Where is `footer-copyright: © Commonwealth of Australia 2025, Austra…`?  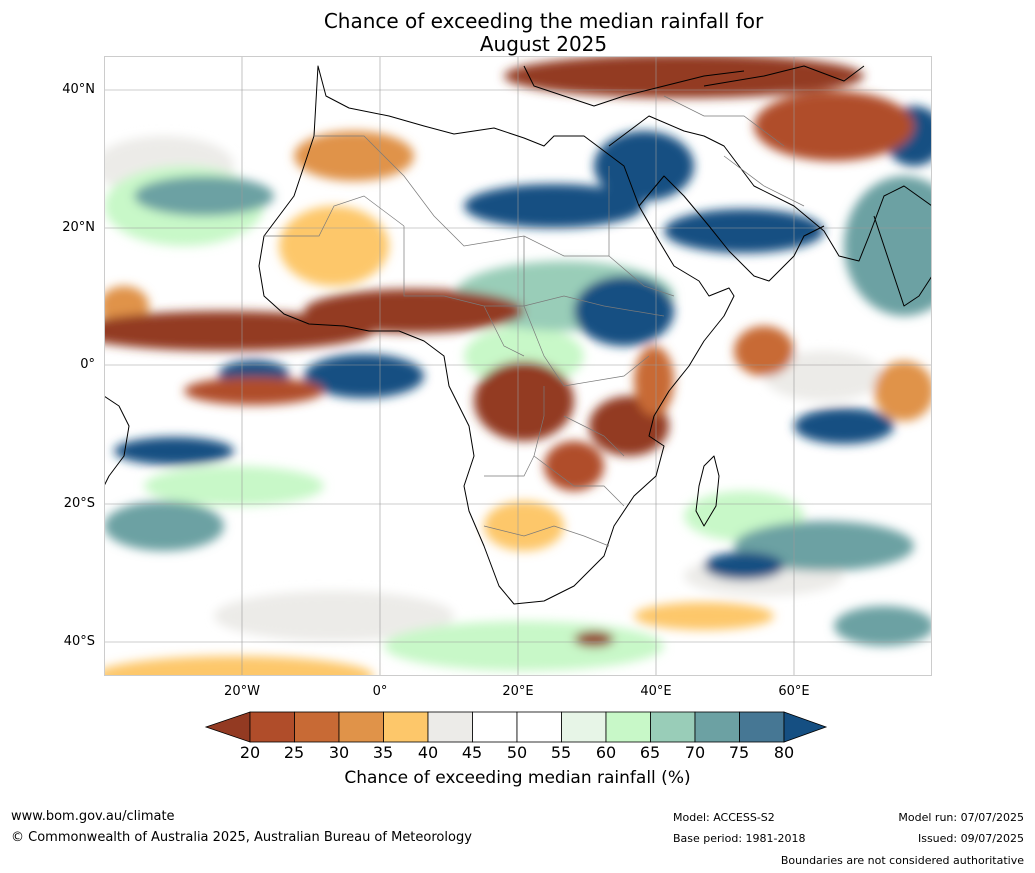 footer-copyright: © Commonwealth of Australia 2025, Austra… is located at coordinates (241, 837).